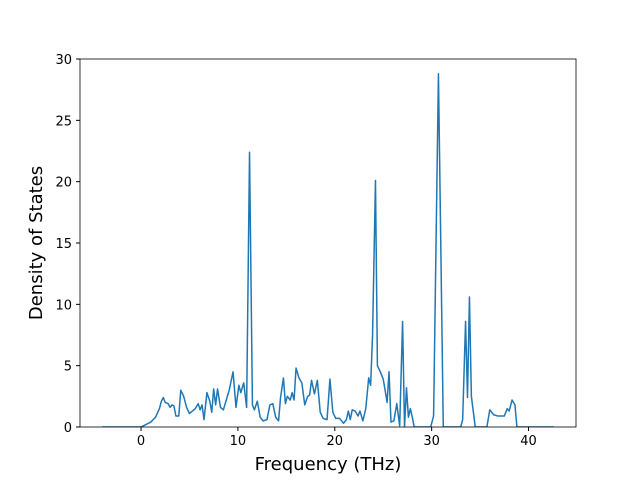 The image size is (640, 480). Describe the element at coordinates (238, 441) in the screenshot. I see `x-tick-label: 10` at that location.